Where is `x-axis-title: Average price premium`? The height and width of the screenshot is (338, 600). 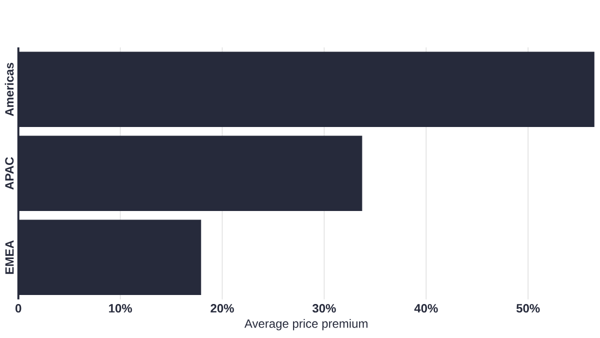
x-axis-title: Average price premium is located at coordinates (306, 324).